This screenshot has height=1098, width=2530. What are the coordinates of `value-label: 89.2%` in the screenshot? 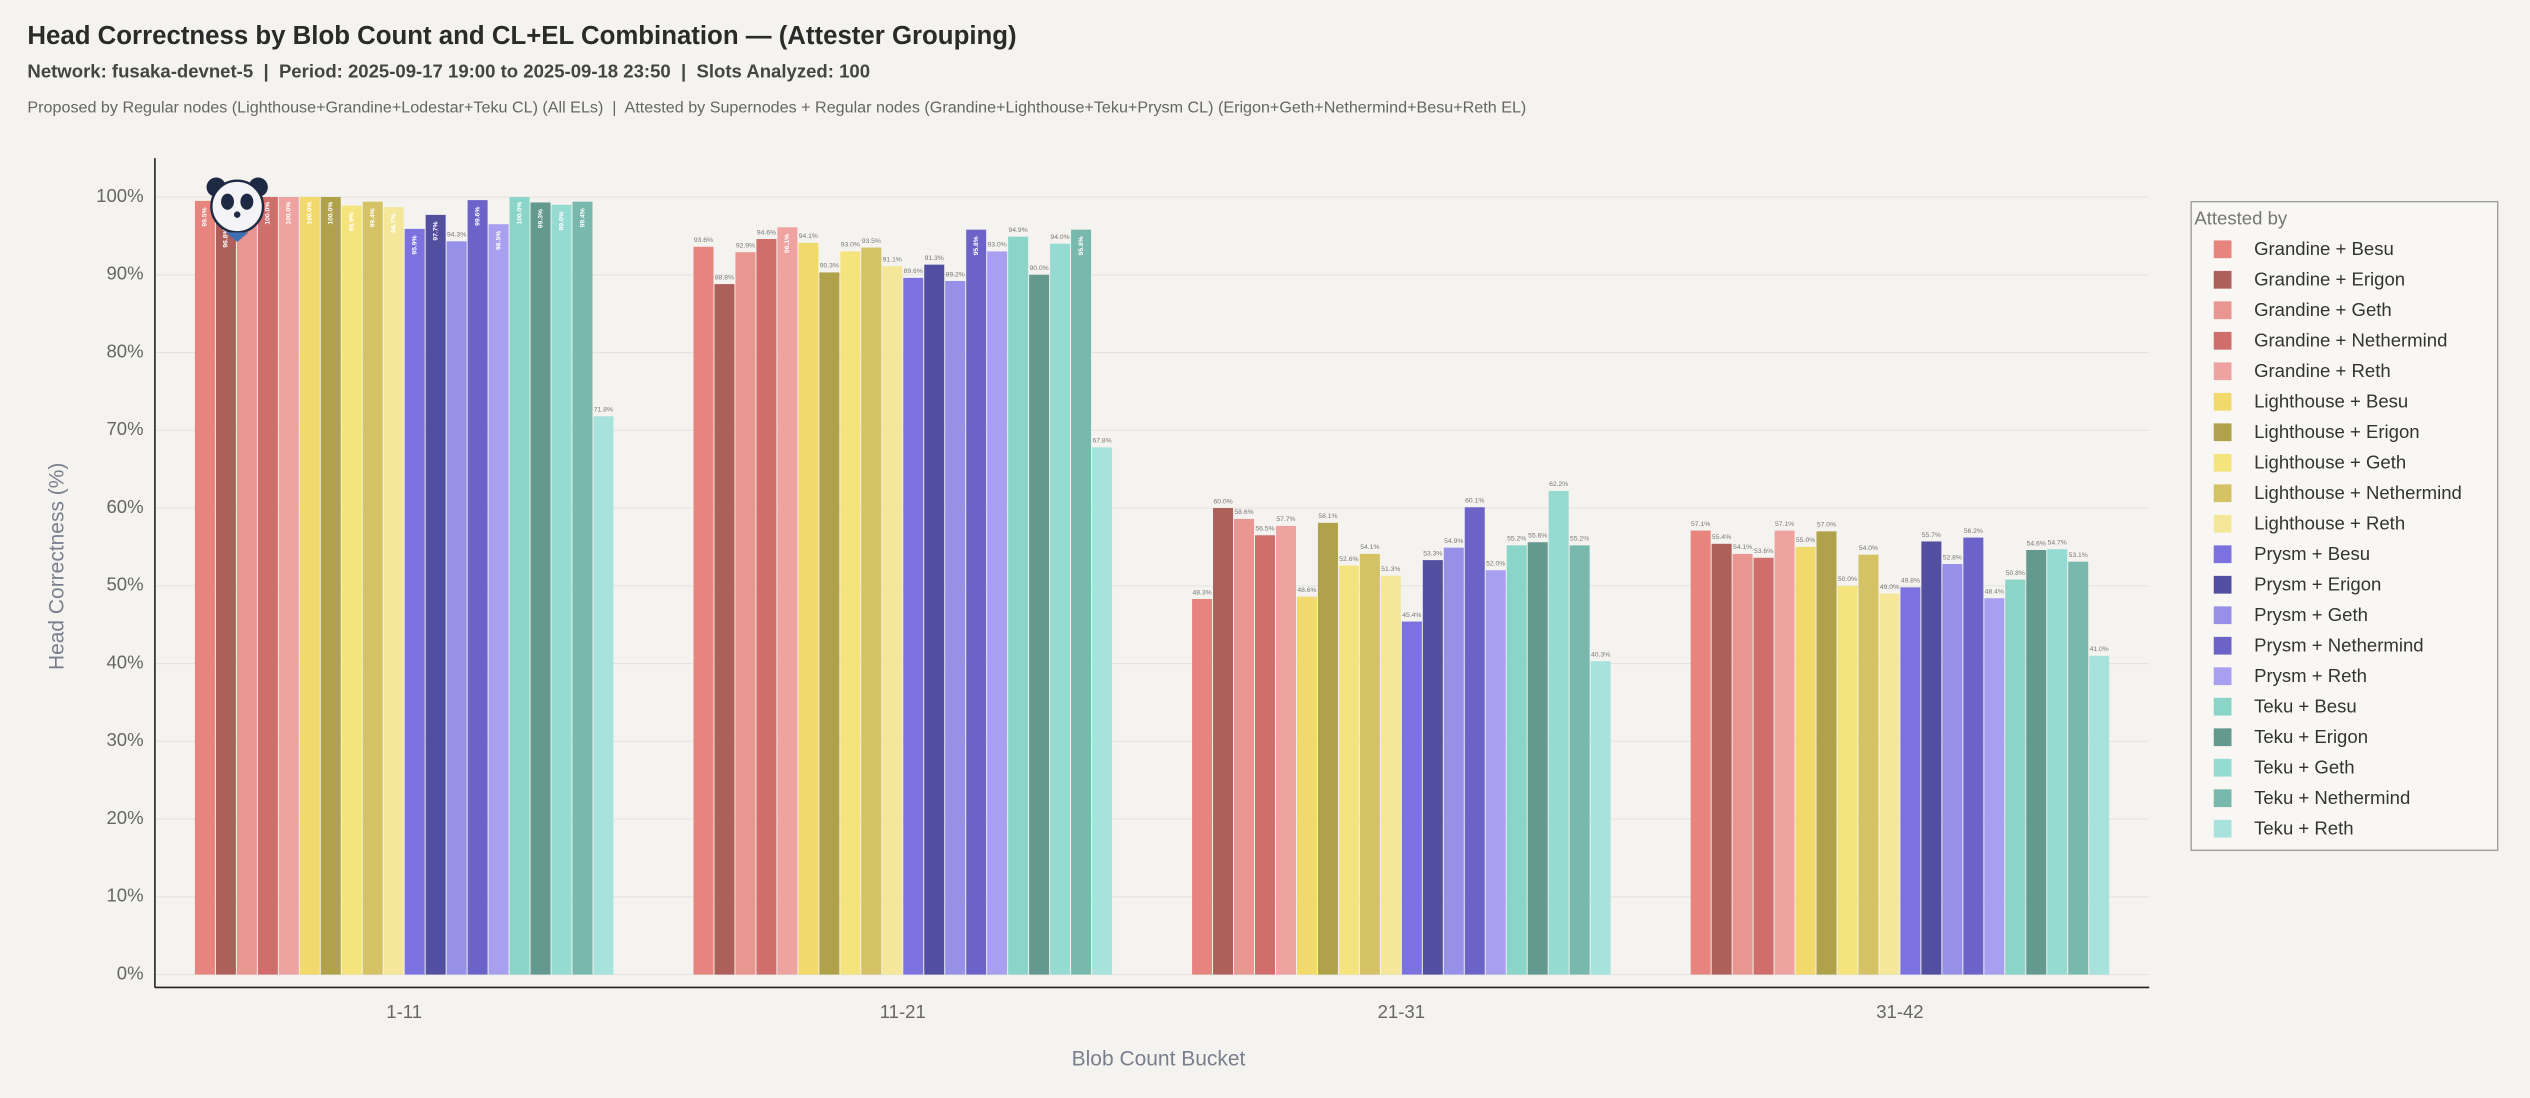 It's located at (955, 274).